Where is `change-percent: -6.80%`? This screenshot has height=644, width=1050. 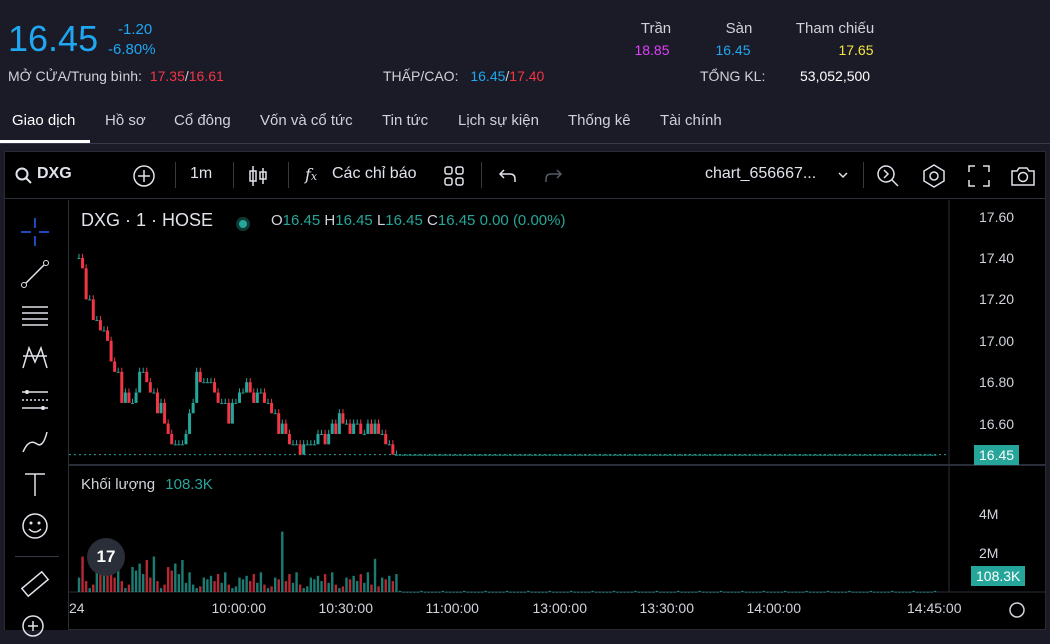
change-percent: -6.80% is located at coordinates (132, 49).